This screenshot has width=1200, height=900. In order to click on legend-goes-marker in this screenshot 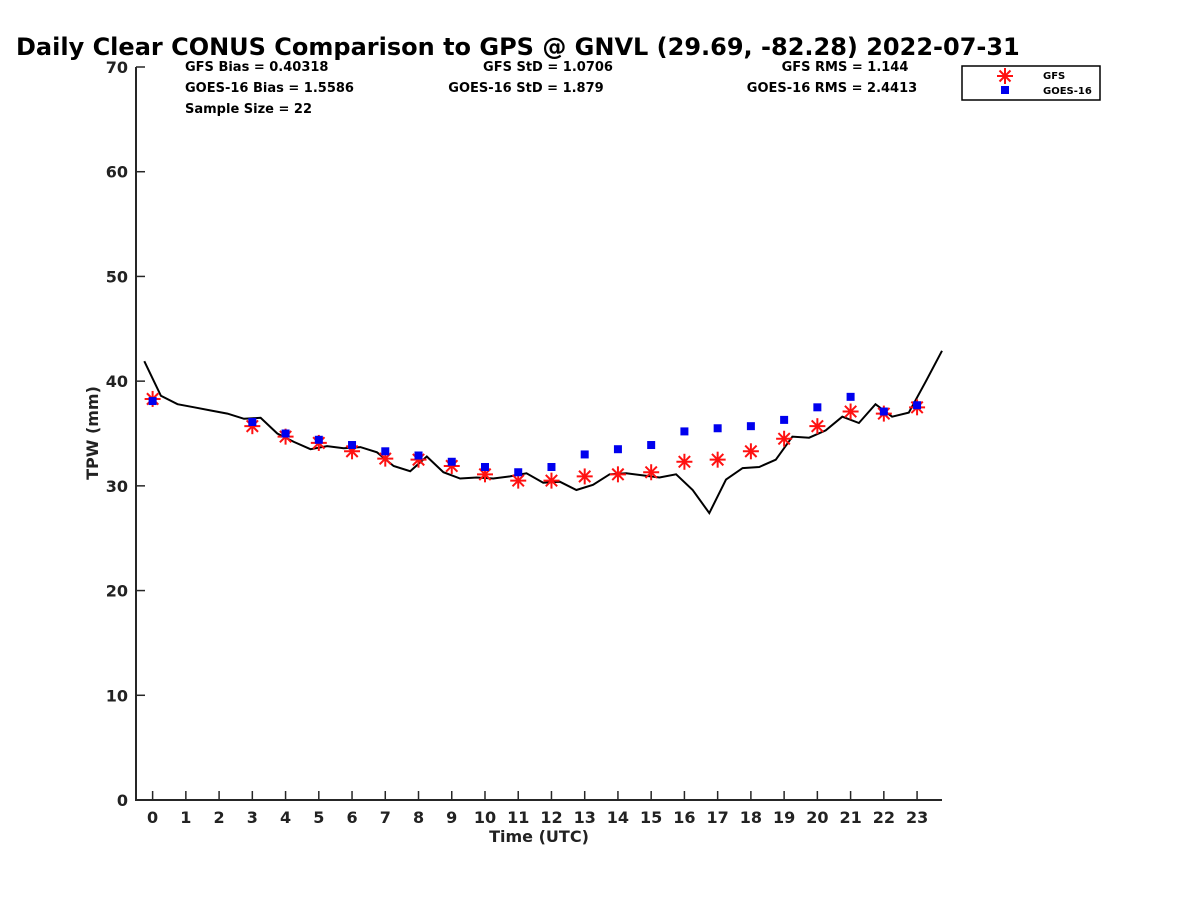, I will do `click(1005, 90)`.